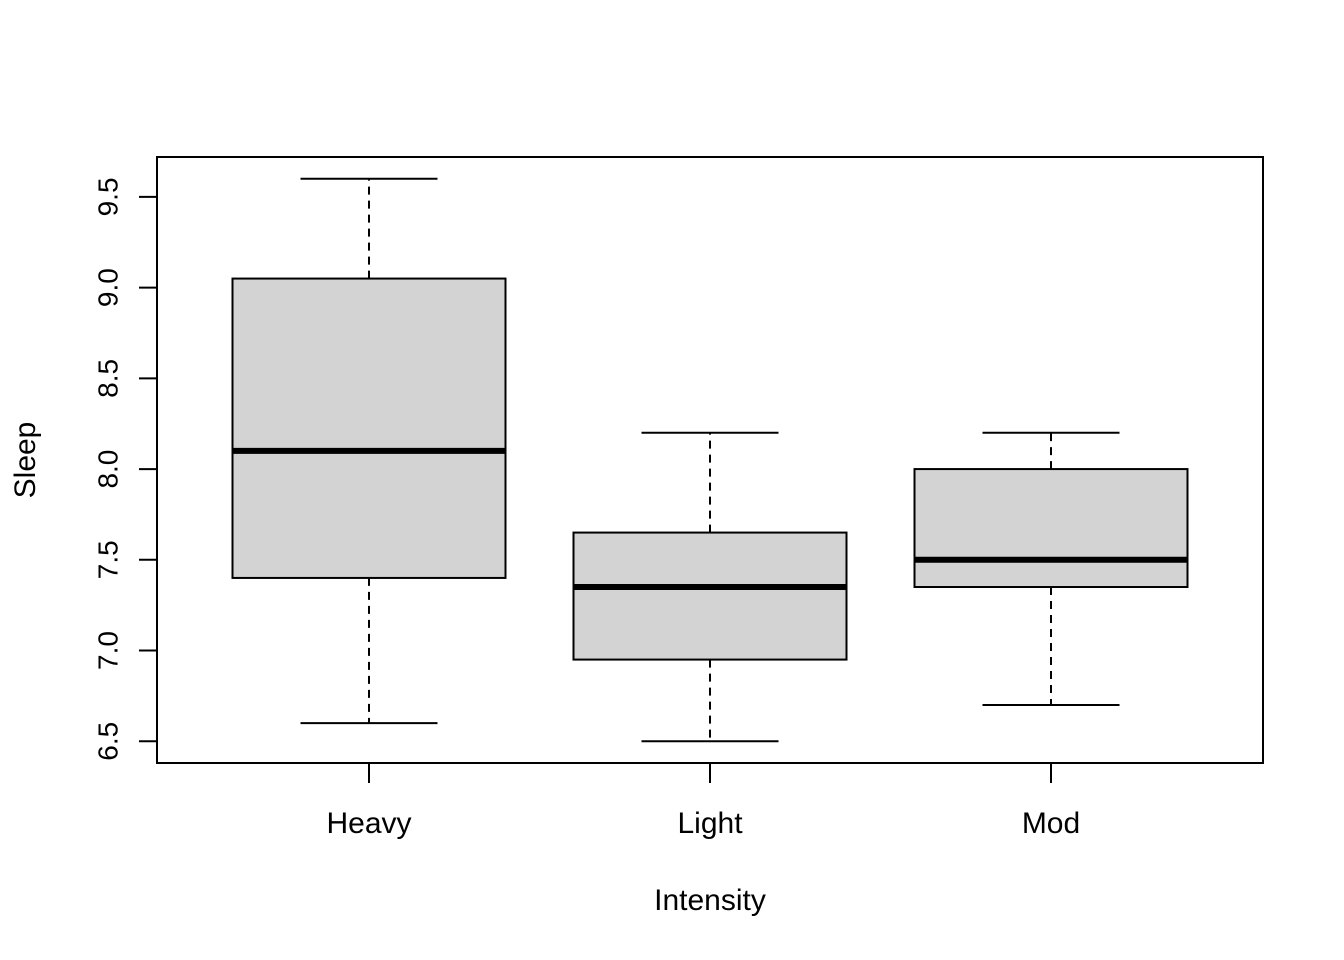 The image size is (1344, 960). Describe the element at coordinates (107, 287) in the screenshot. I see `y-tick-label: 9.0` at that location.